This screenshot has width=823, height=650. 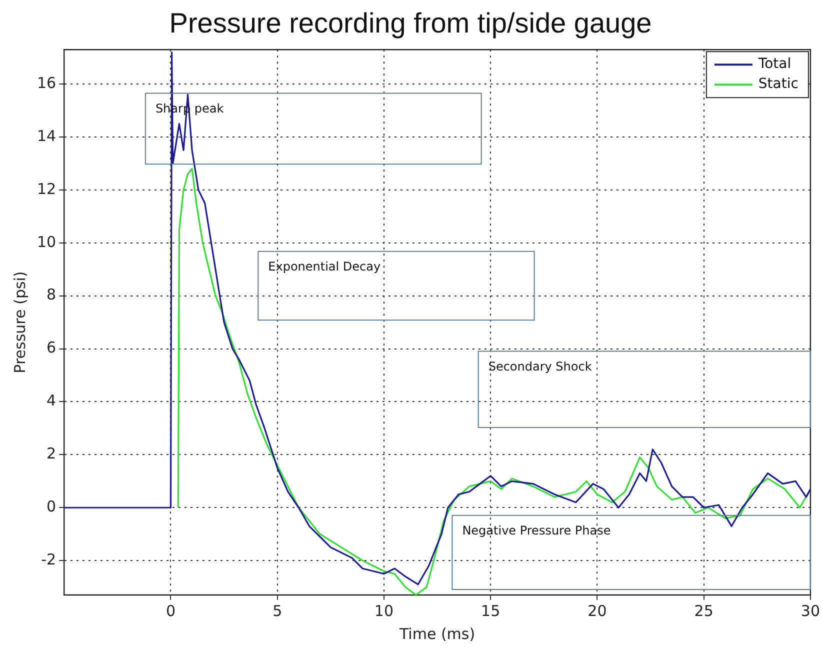 What do you see at coordinates (324, 267) in the screenshot?
I see `annotation: Exponential Decay` at bounding box center [324, 267].